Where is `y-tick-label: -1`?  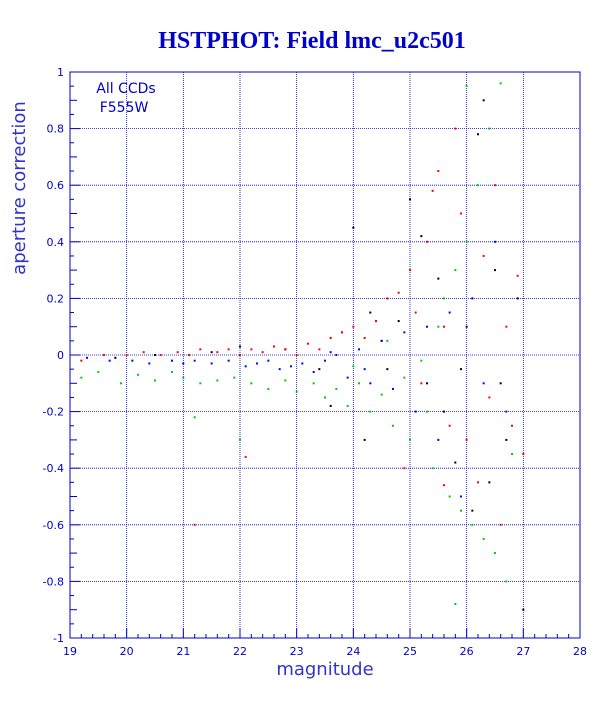 y-tick-label: -1 is located at coordinates (58, 638).